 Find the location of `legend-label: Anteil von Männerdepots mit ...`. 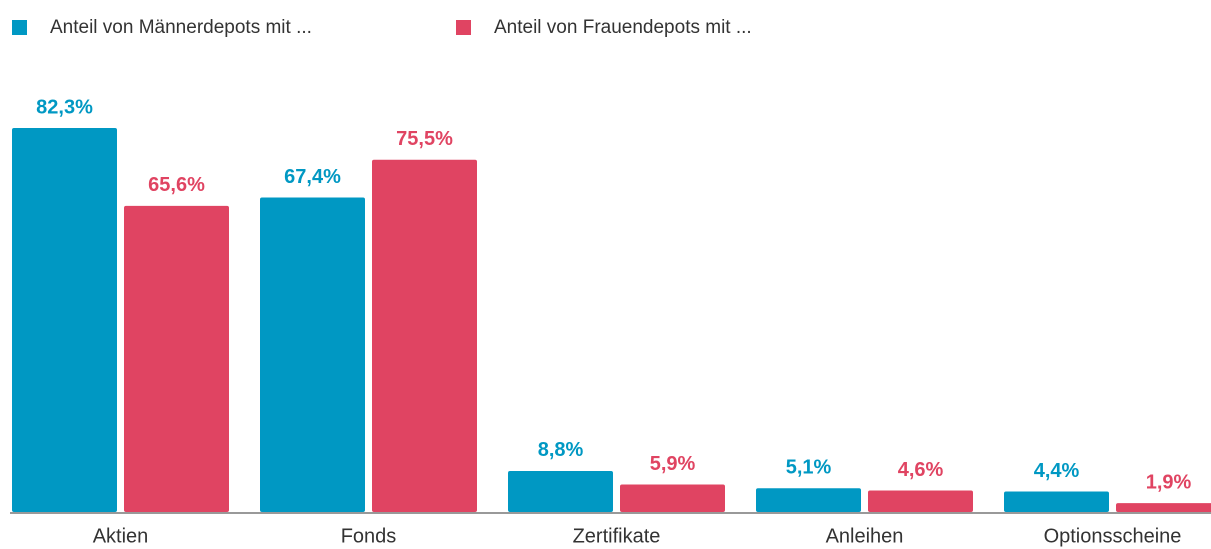

legend-label: Anteil von Männerdepots mit ... is located at coordinates (181, 27).